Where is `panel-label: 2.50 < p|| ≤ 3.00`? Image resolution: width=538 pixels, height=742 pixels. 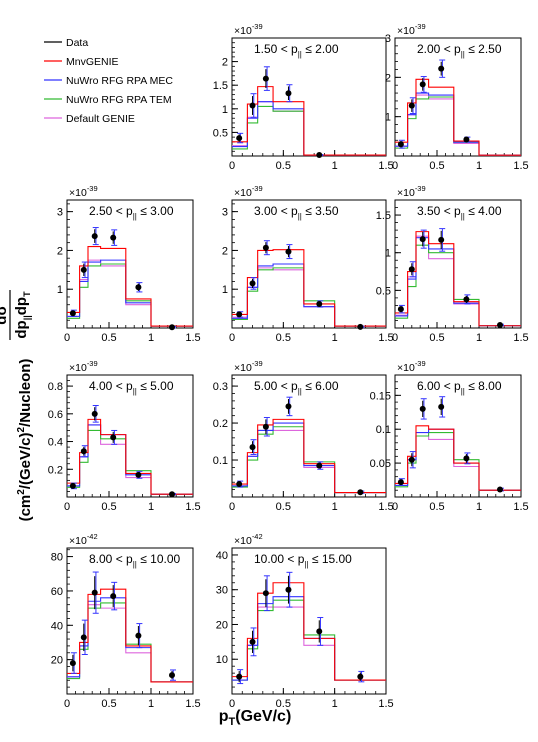
panel-label: 2.50 < p|| ≤ 3.00 is located at coordinates (131, 212).